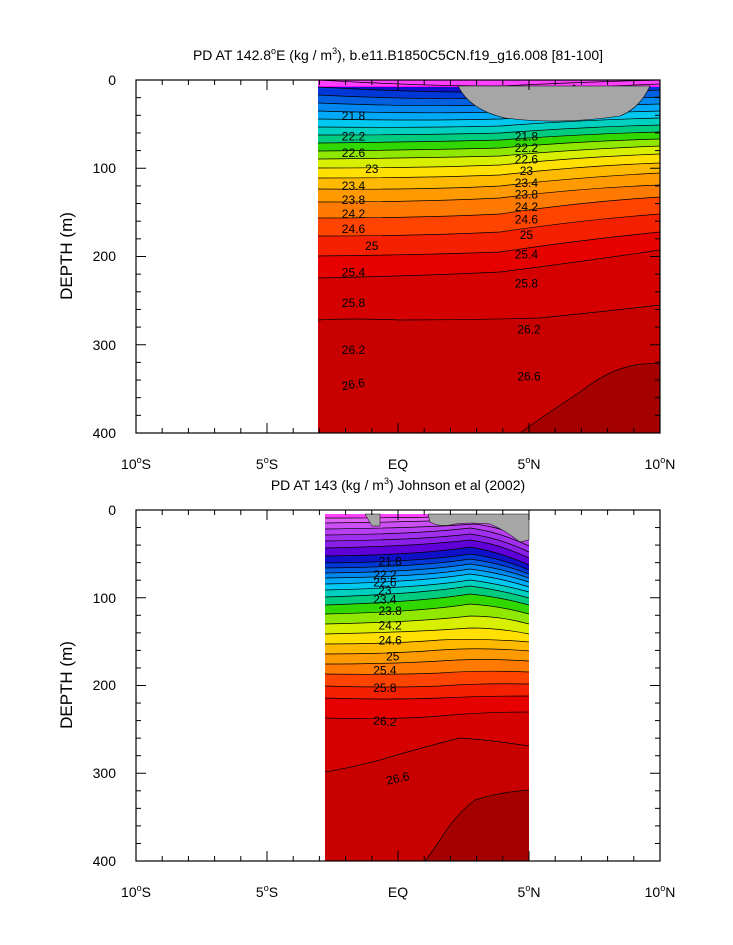 The image size is (733, 945). What do you see at coordinates (112, 80) in the screenshot?
I see `ytick-label-model-0: 0` at bounding box center [112, 80].